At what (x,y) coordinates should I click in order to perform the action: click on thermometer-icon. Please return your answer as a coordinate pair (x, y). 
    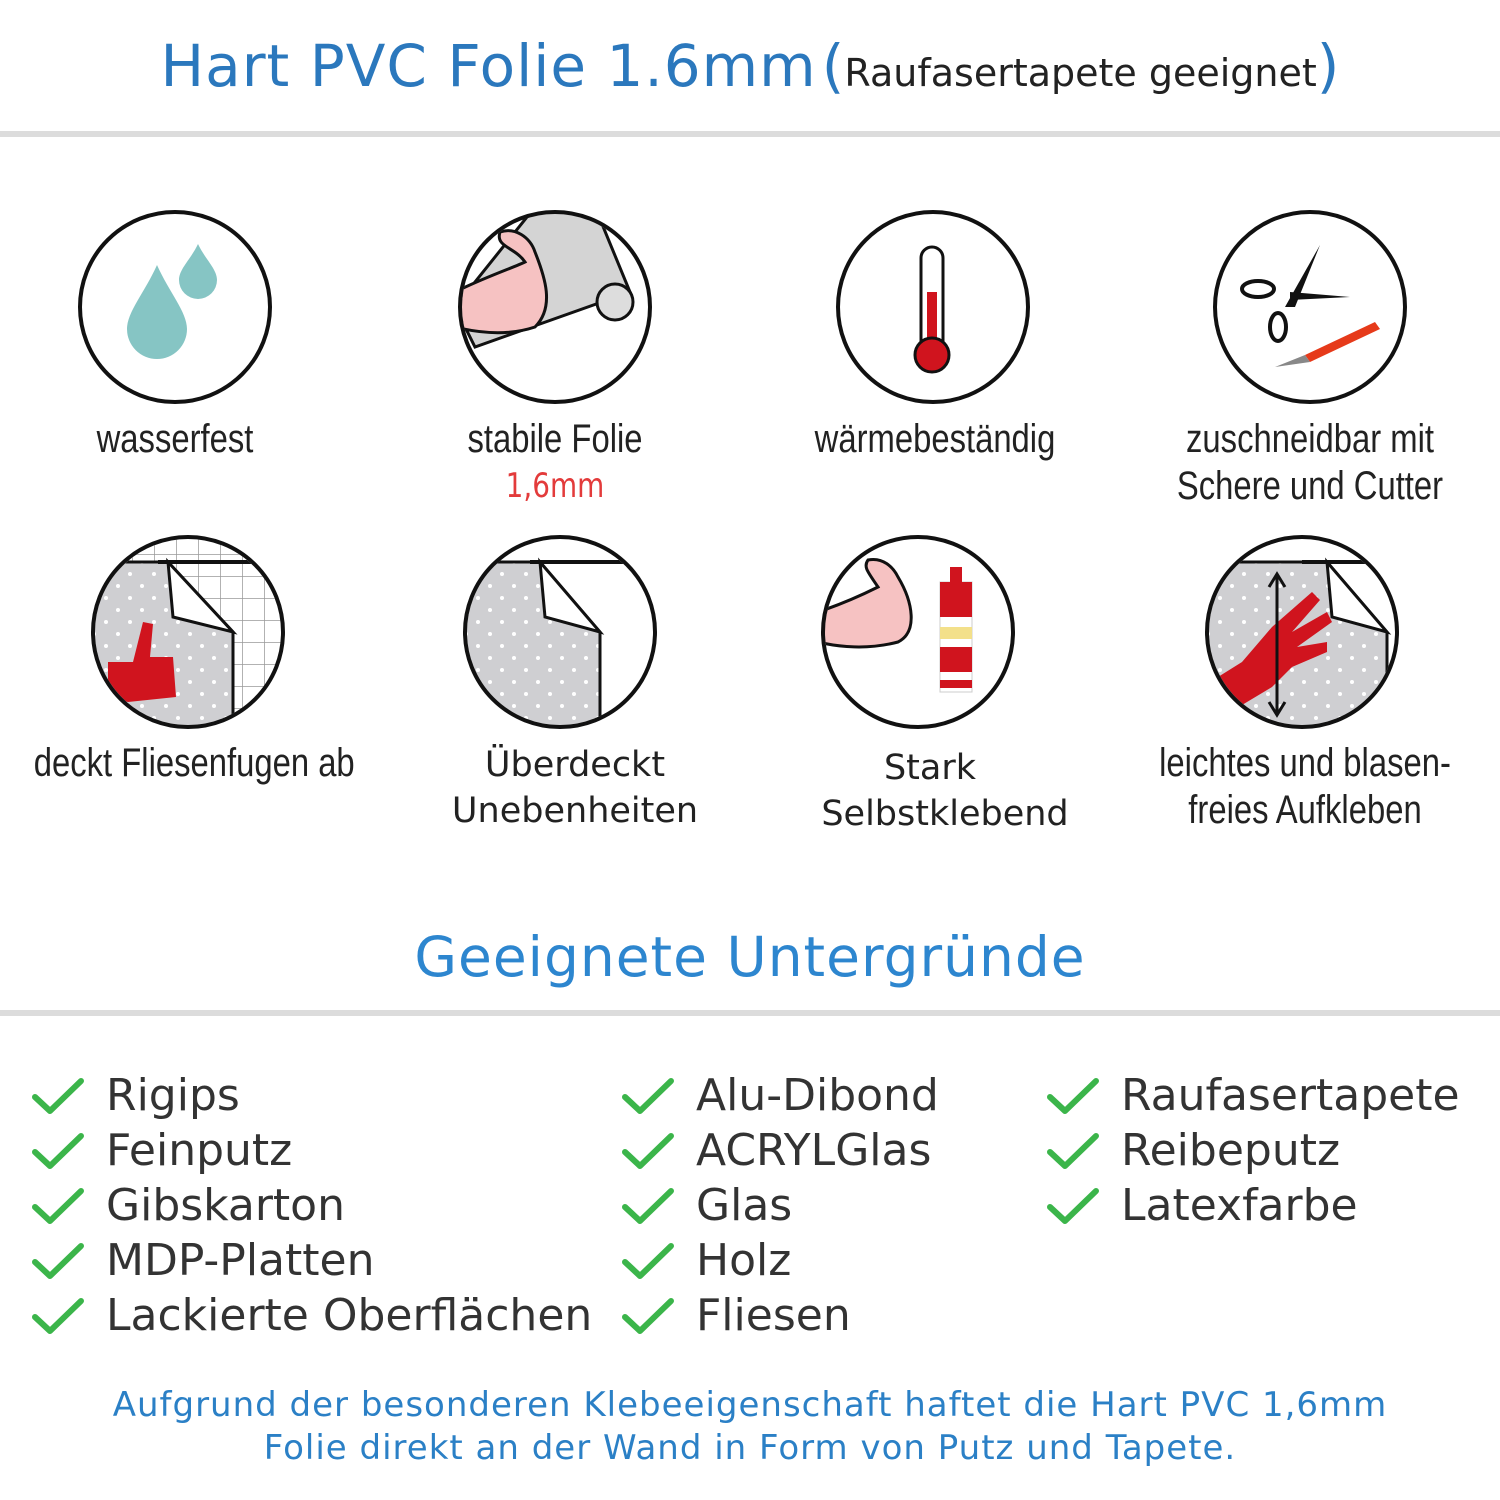
    Looking at the image, I should click on (933, 307).